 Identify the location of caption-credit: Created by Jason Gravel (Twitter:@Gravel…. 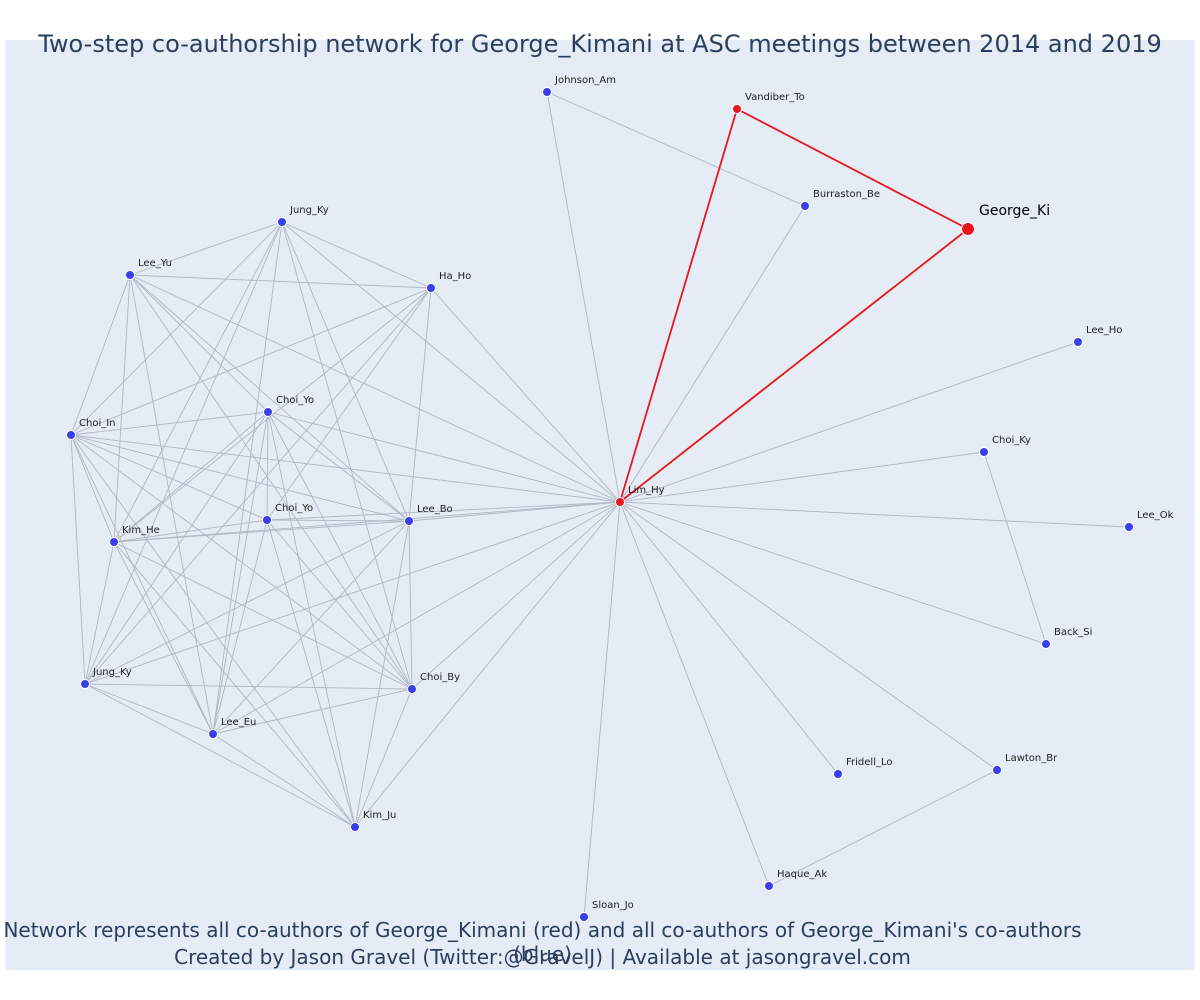
(542, 957).